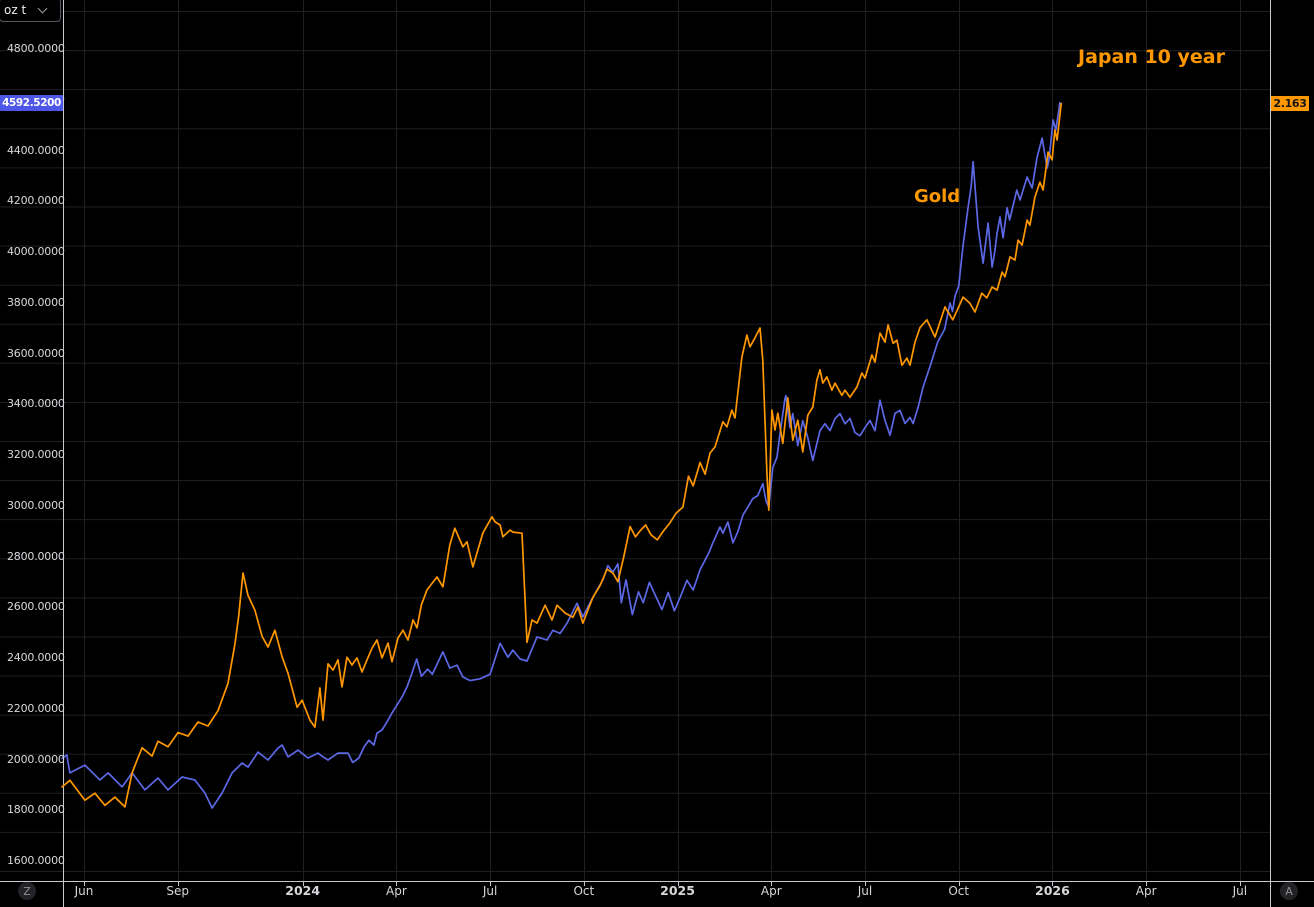 The height and width of the screenshot is (907, 1314). I want to click on unit-selector: oz t, so click(30, 11).